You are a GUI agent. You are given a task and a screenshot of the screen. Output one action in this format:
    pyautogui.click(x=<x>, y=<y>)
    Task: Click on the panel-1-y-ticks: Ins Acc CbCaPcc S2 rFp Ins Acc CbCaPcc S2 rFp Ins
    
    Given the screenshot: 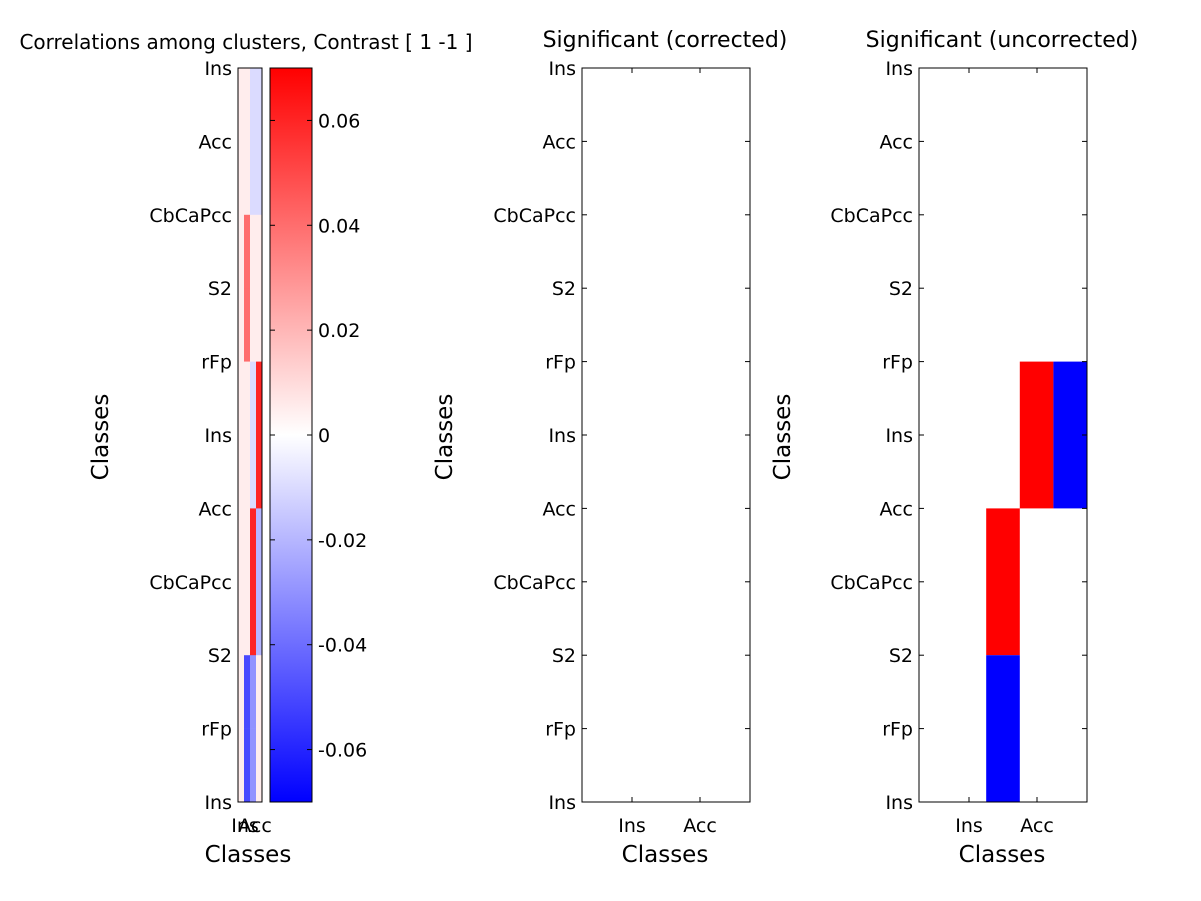 What is the action you would take?
    pyautogui.click(x=190, y=436)
    